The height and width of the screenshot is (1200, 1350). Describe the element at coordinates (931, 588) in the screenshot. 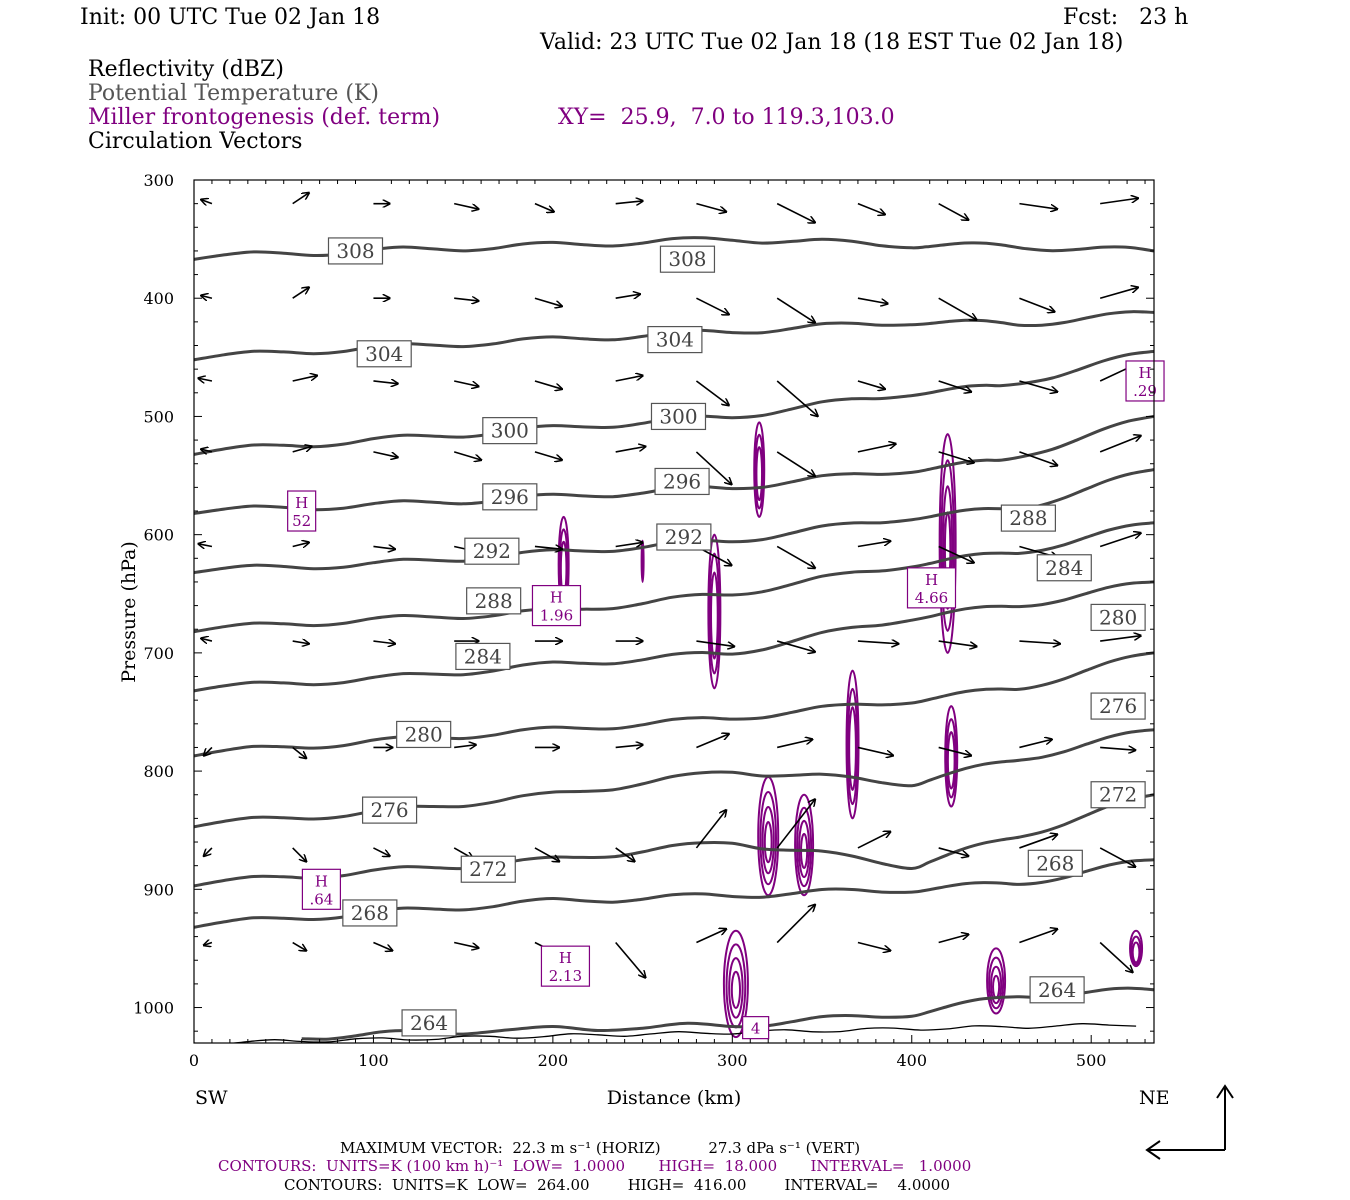

I see `frontogenesis-max-label: H4.66` at that location.